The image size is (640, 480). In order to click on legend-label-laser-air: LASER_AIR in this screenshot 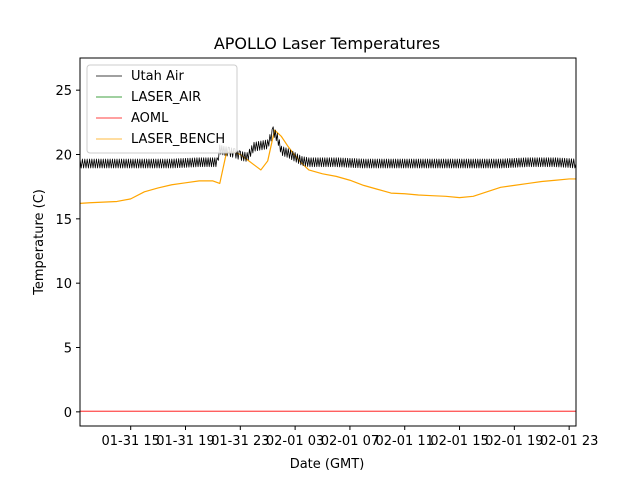, I will do `click(166, 97)`.